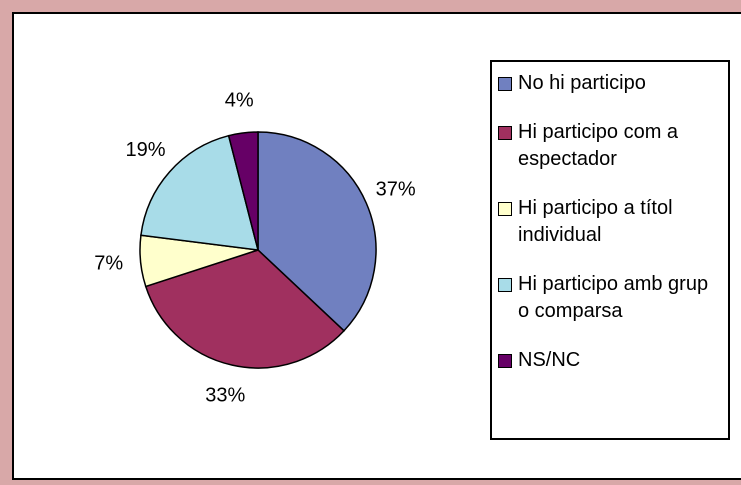 The width and height of the screenshot is (741, 485). I want to click on legend-entry: No hi participo, so click(610, 83).